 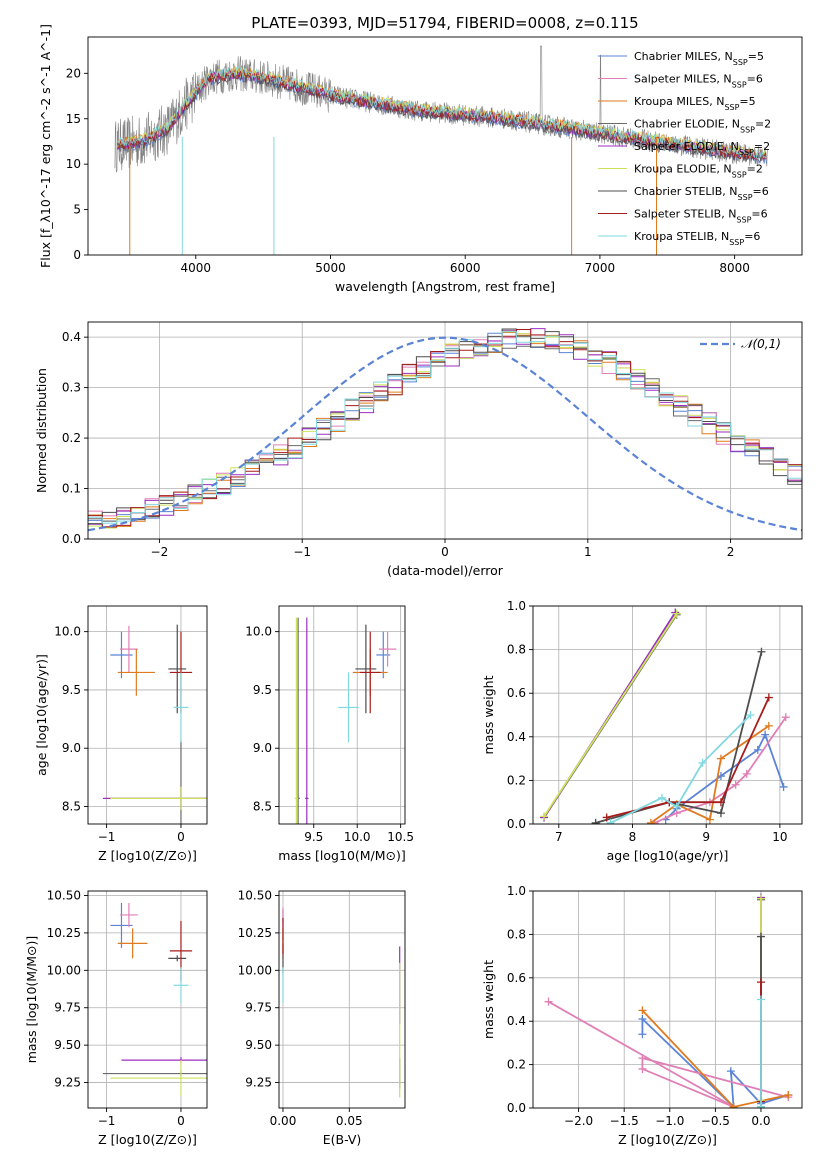 What do you see at coordinates (67, 1008) in the screenshot?
I see `y-tick-label: 9.75` at bounding box center [67, 1008].